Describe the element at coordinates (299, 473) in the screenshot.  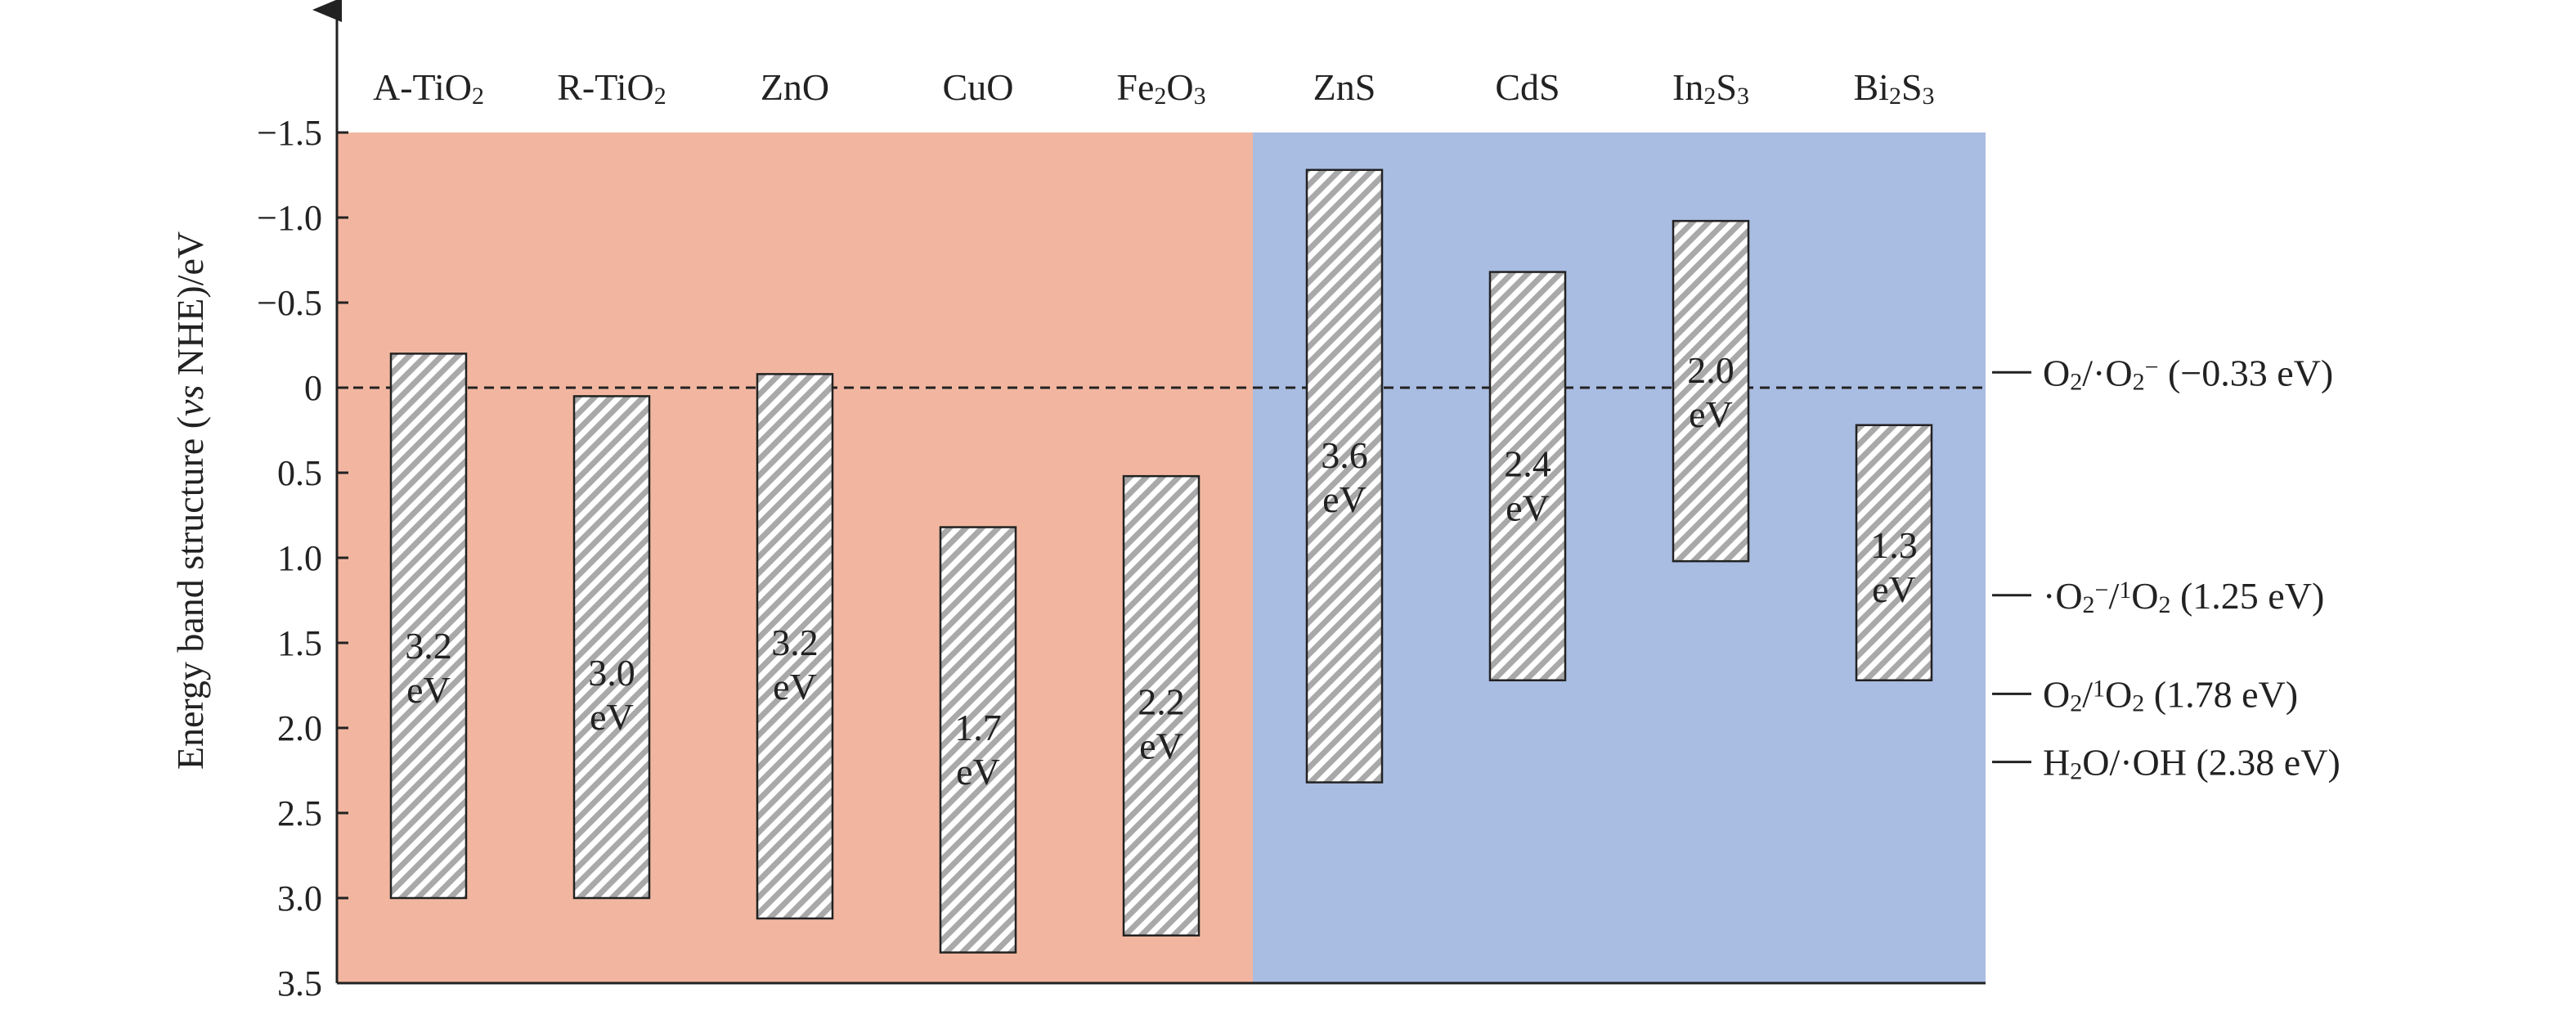
I see `y-tick-label: 0.5` at that location.